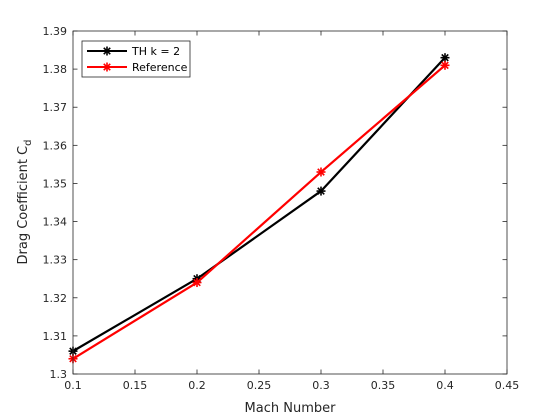  What do you see at coordinates (55, 183) in the screenshot?
I see `y-tick-label-5: 1.35` at bounding box center [55, 183].